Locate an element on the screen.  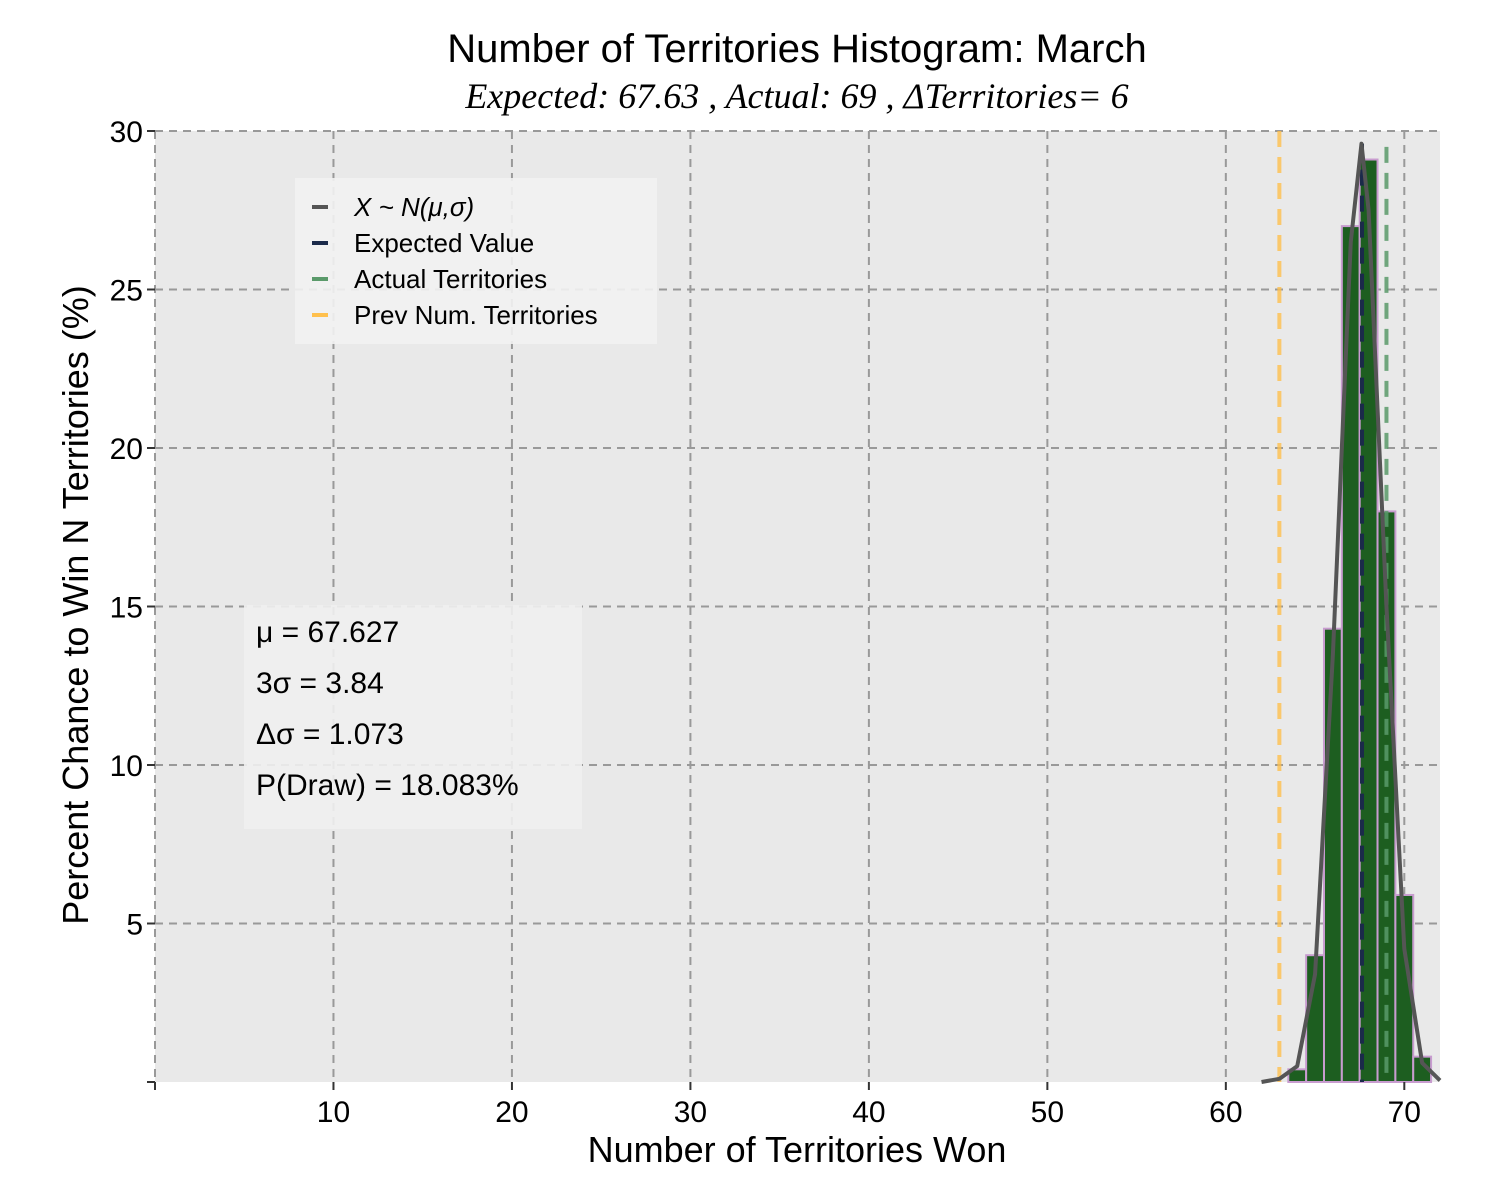
x-tick-label: 20 is located at coordinates (511, 1112).